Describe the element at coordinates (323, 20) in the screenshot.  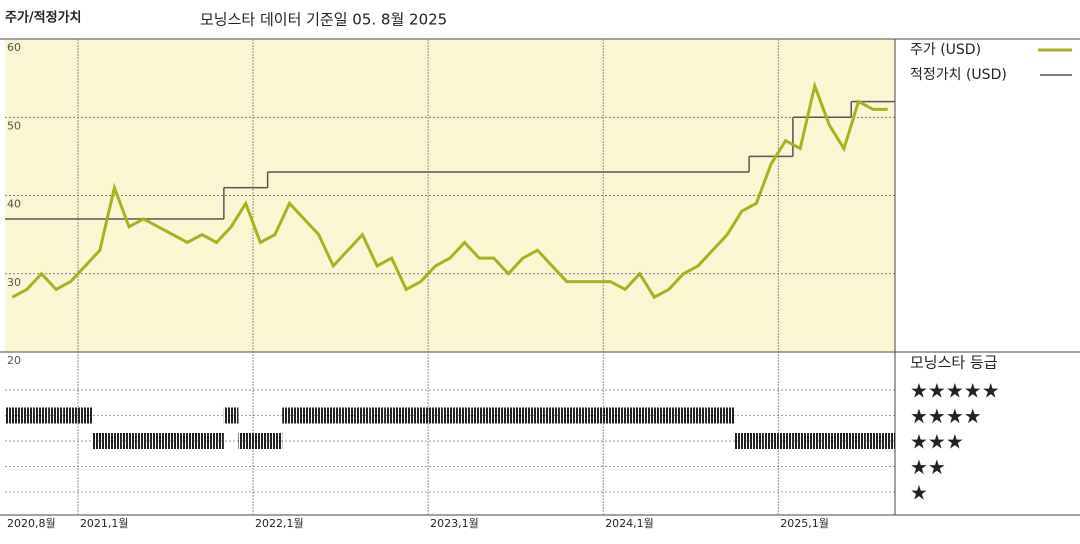
I see `chart-subtitle: 모닝스타 데이터 기준일 05. 8월 2025` at that location.